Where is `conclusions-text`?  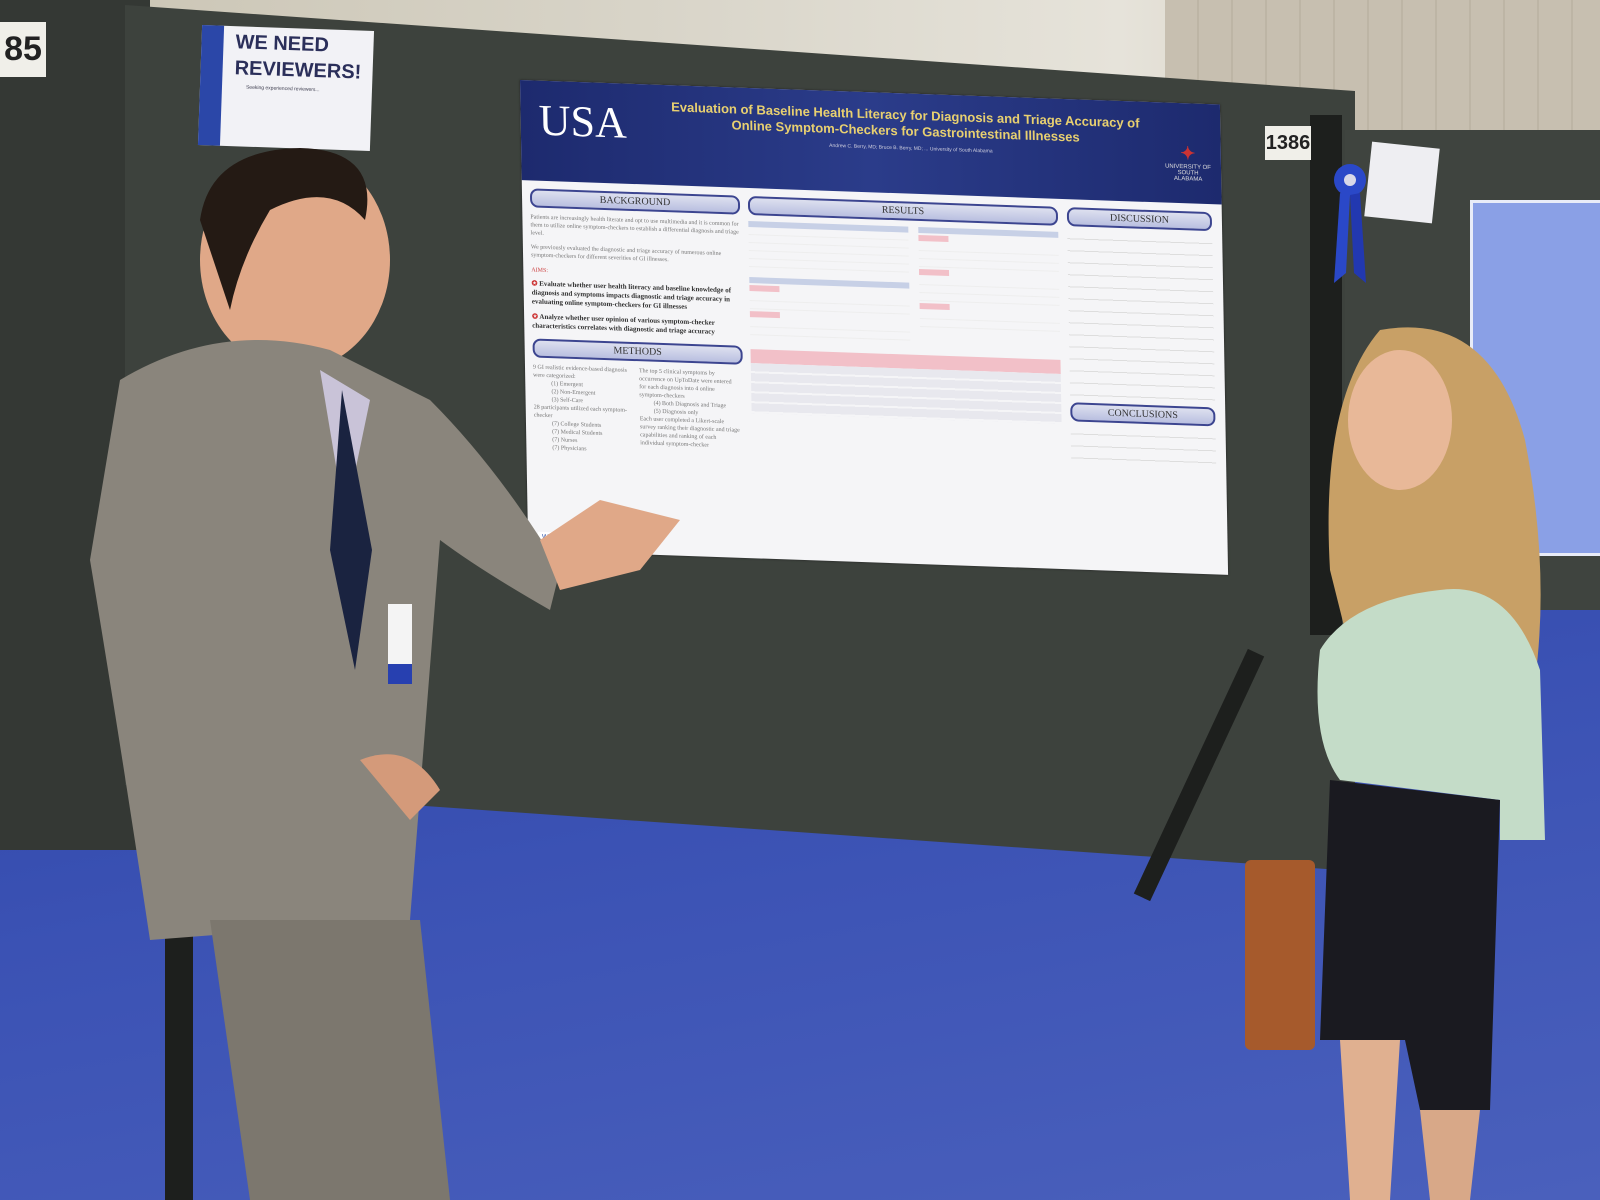
conclusions-text is located at coordinates (1143, 450).